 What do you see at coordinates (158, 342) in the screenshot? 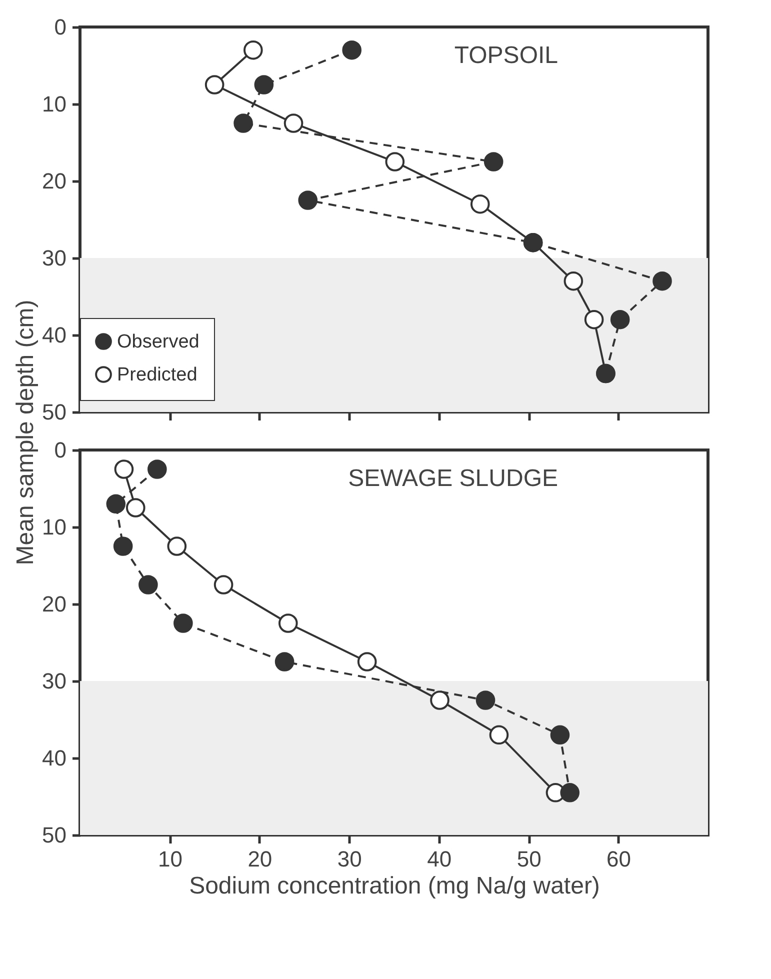
I see `legend-label: Observed` at bounding box center [158, 342].